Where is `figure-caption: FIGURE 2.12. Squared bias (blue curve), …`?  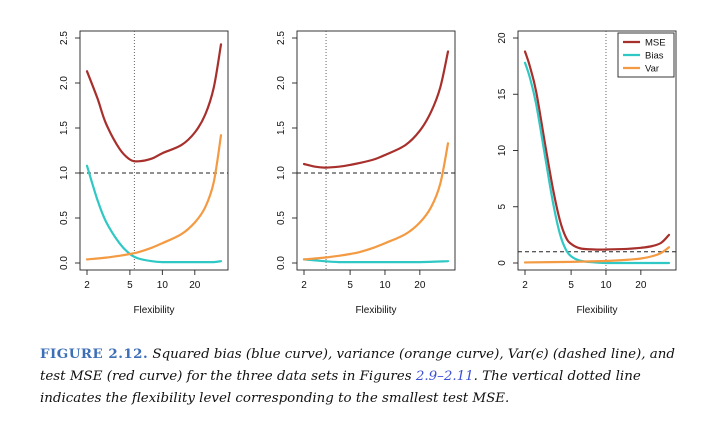
figure-caption: FIGURE 2.12. Squared bias (blue curve), … is located at coordinates (365, 376).